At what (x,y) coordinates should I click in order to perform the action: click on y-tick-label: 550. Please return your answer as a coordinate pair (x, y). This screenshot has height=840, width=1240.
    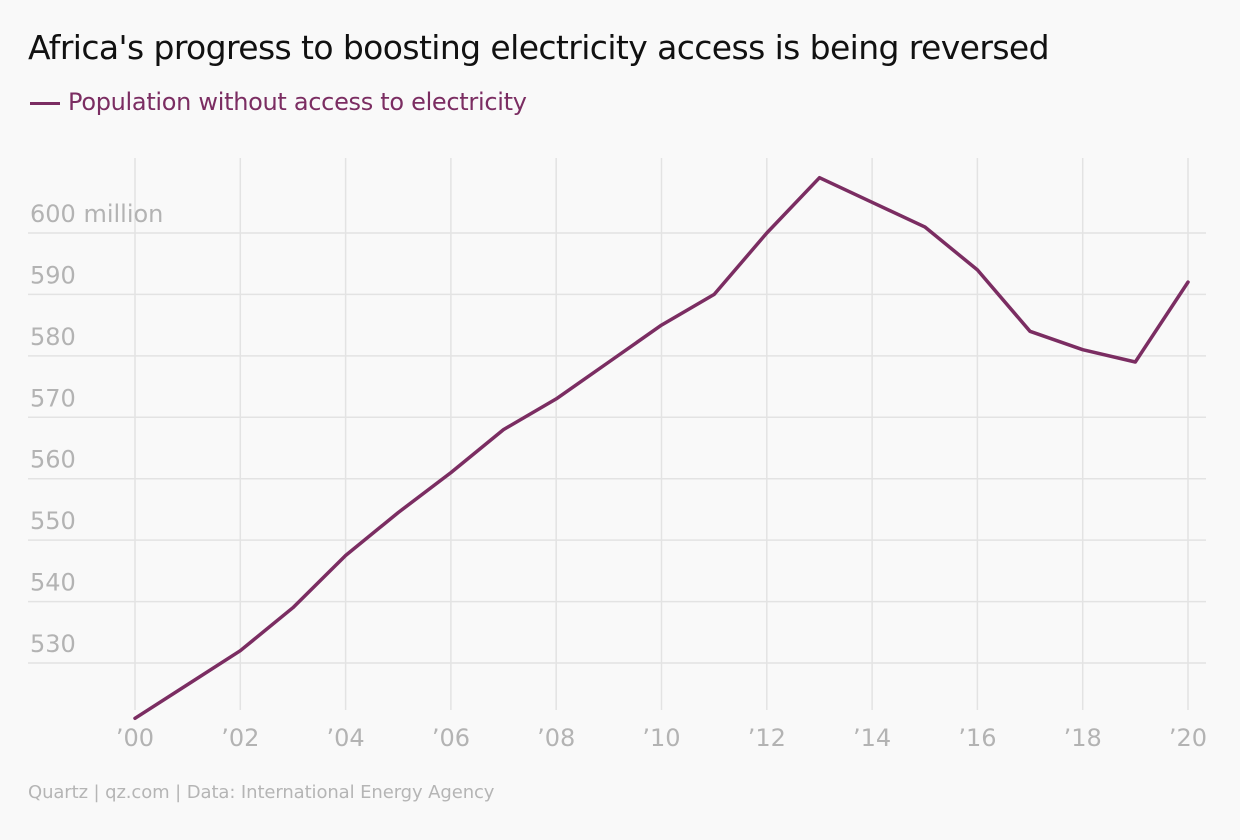
    Looking at the image, I should click on (53, 521).